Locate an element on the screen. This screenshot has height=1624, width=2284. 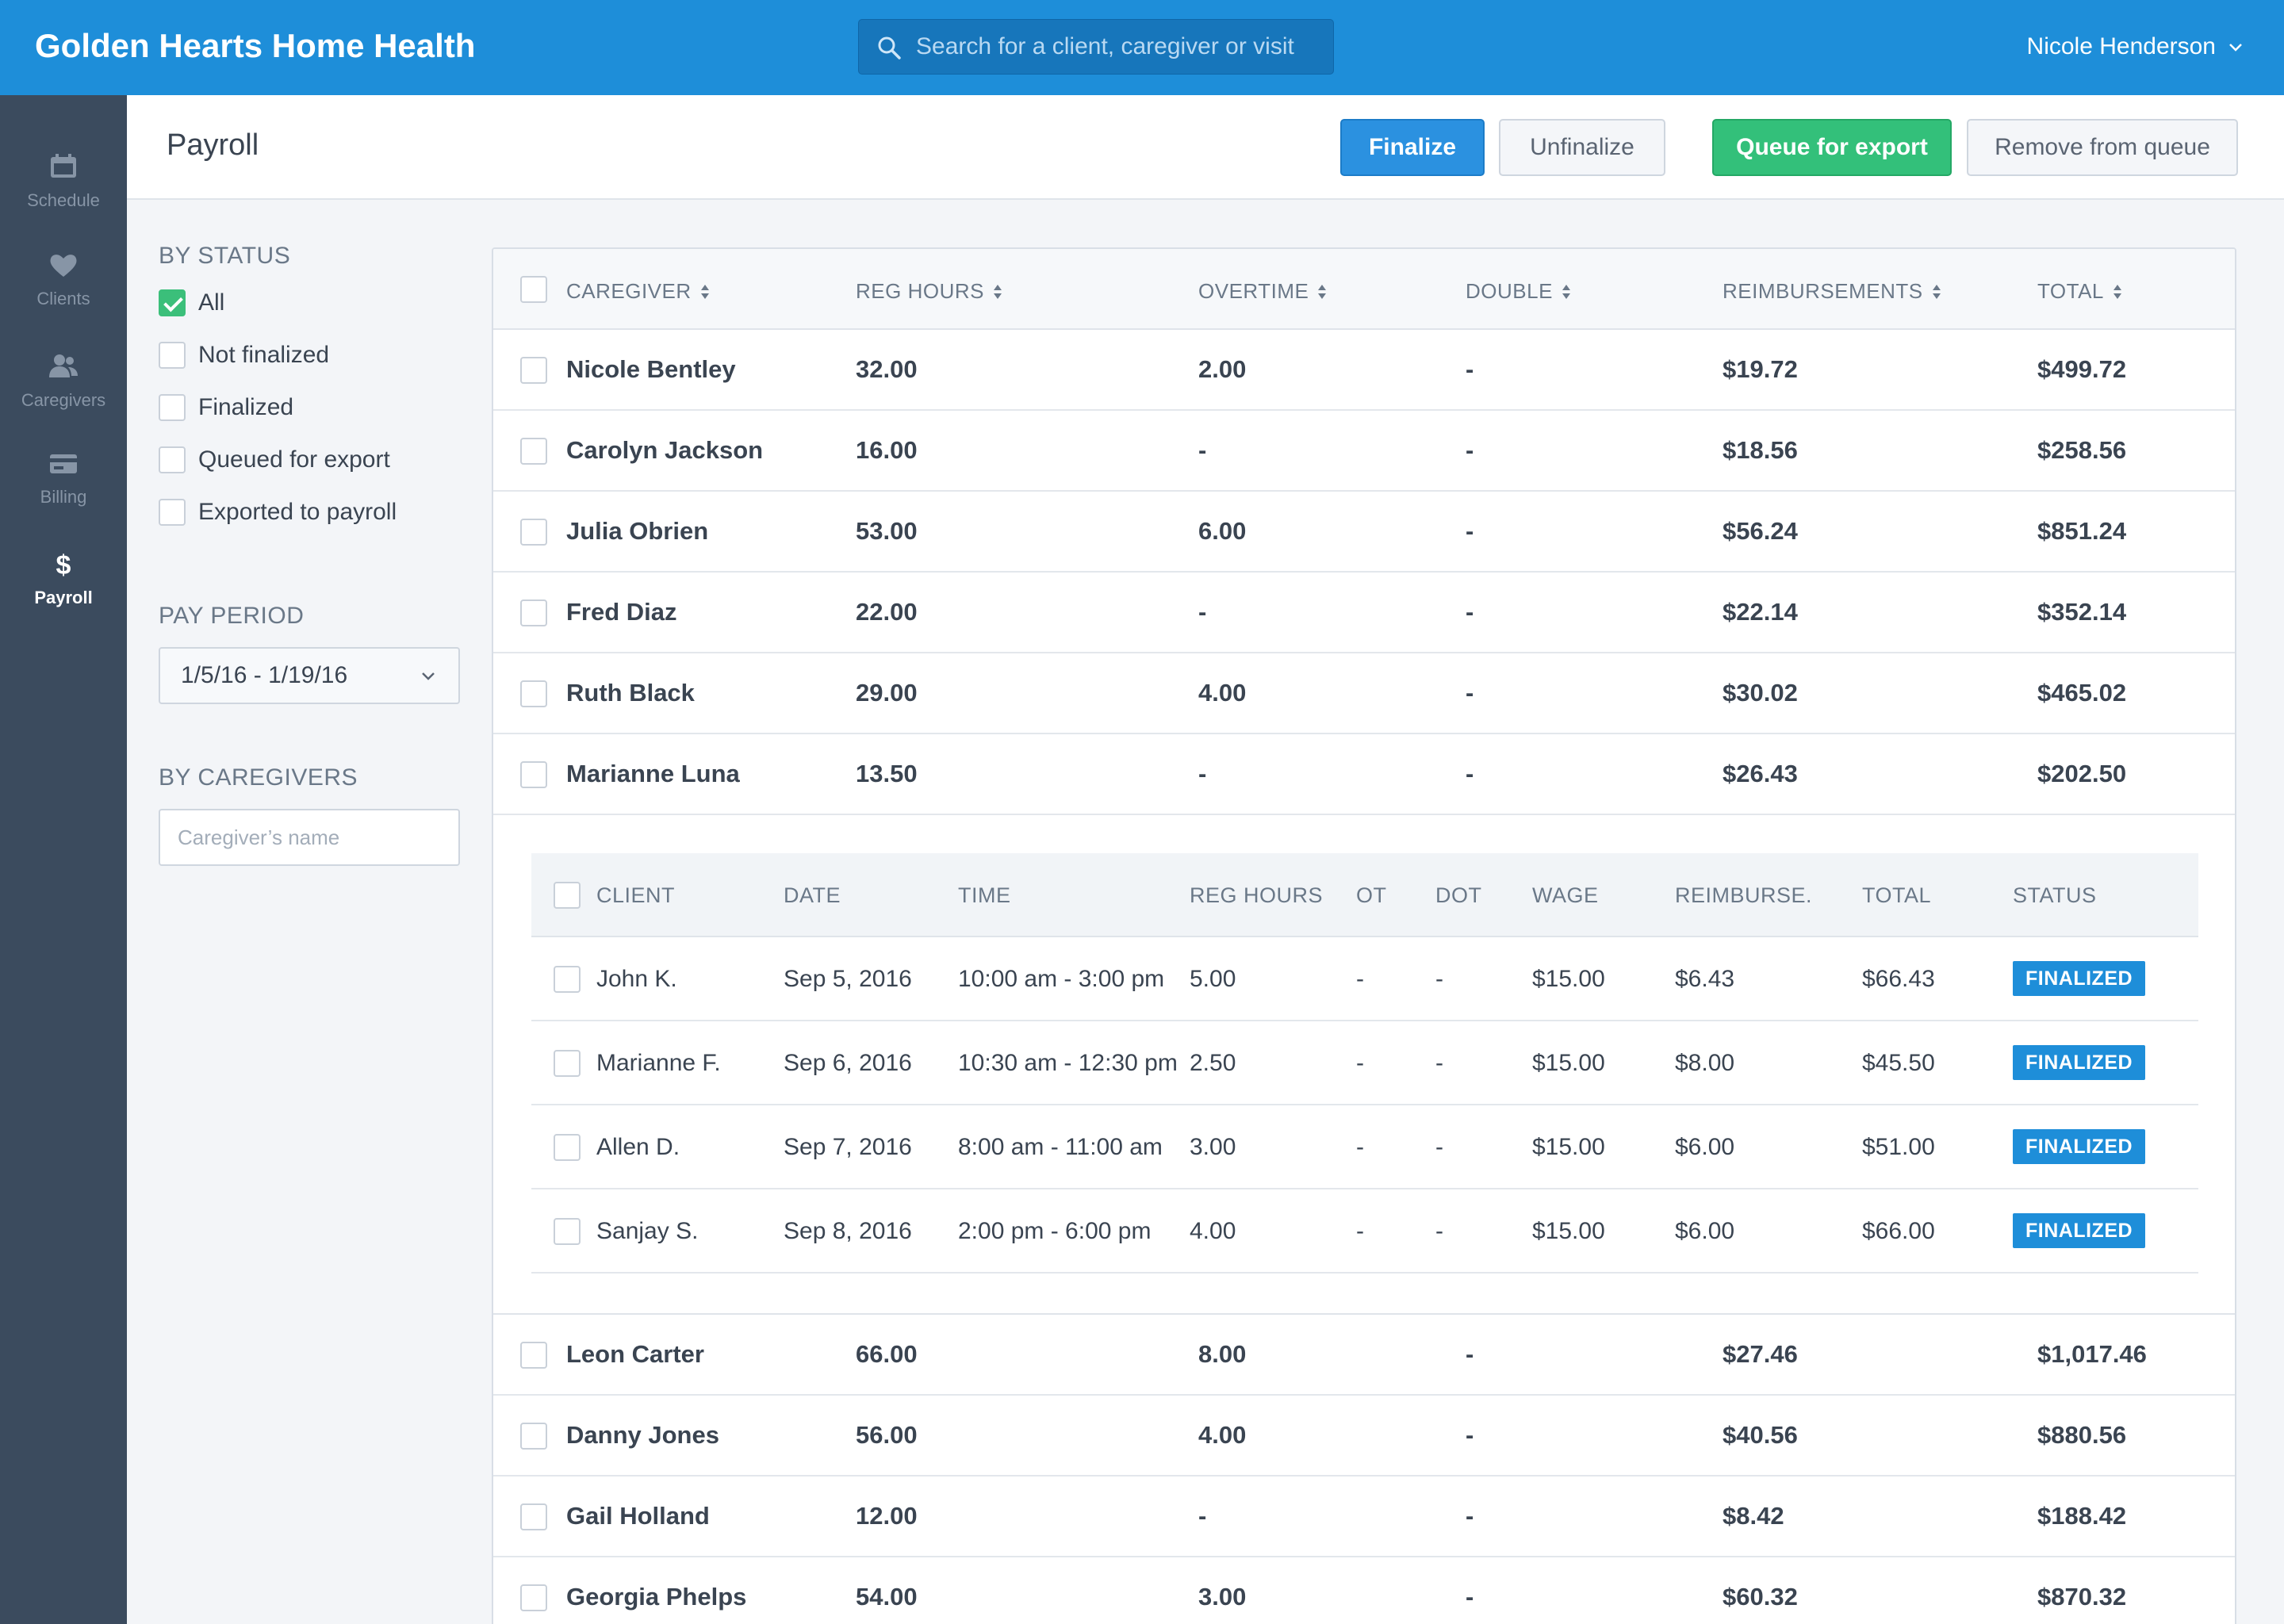
table-row: Carolyn Jackson 16.00 - - $18.56 $258.56 is located at coordinates (1364, 451).